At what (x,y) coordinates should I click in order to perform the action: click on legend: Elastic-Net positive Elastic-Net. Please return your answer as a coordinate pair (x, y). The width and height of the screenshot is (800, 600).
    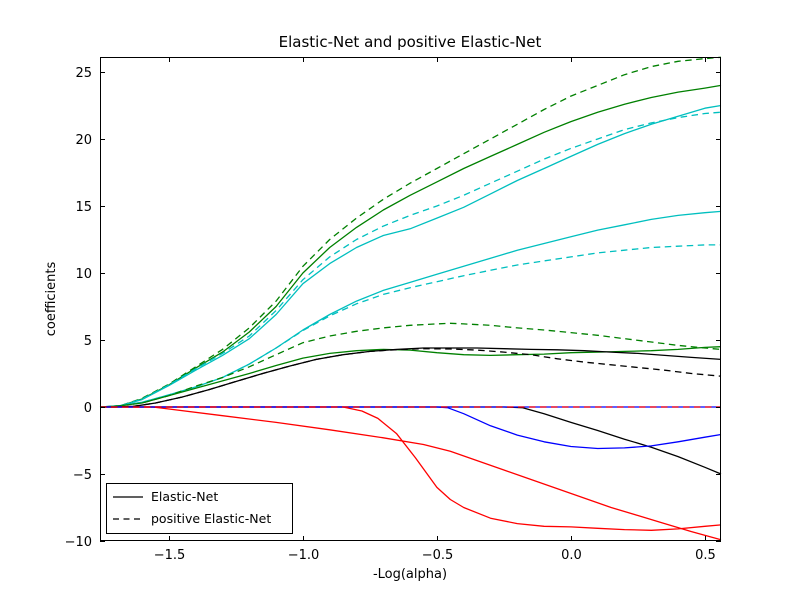
    Looking at the image, I should click on (199, 508).